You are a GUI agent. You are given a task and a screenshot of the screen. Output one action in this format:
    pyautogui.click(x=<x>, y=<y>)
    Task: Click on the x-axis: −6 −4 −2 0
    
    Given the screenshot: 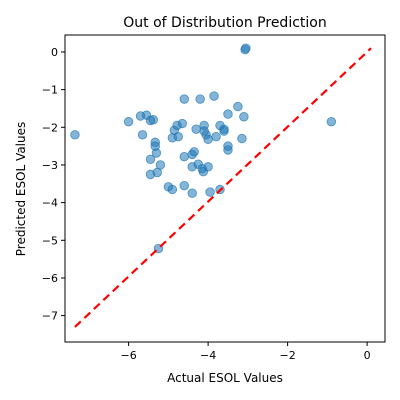 What is the action you would take?
    pyautogui.click(x=245, y=352)
    